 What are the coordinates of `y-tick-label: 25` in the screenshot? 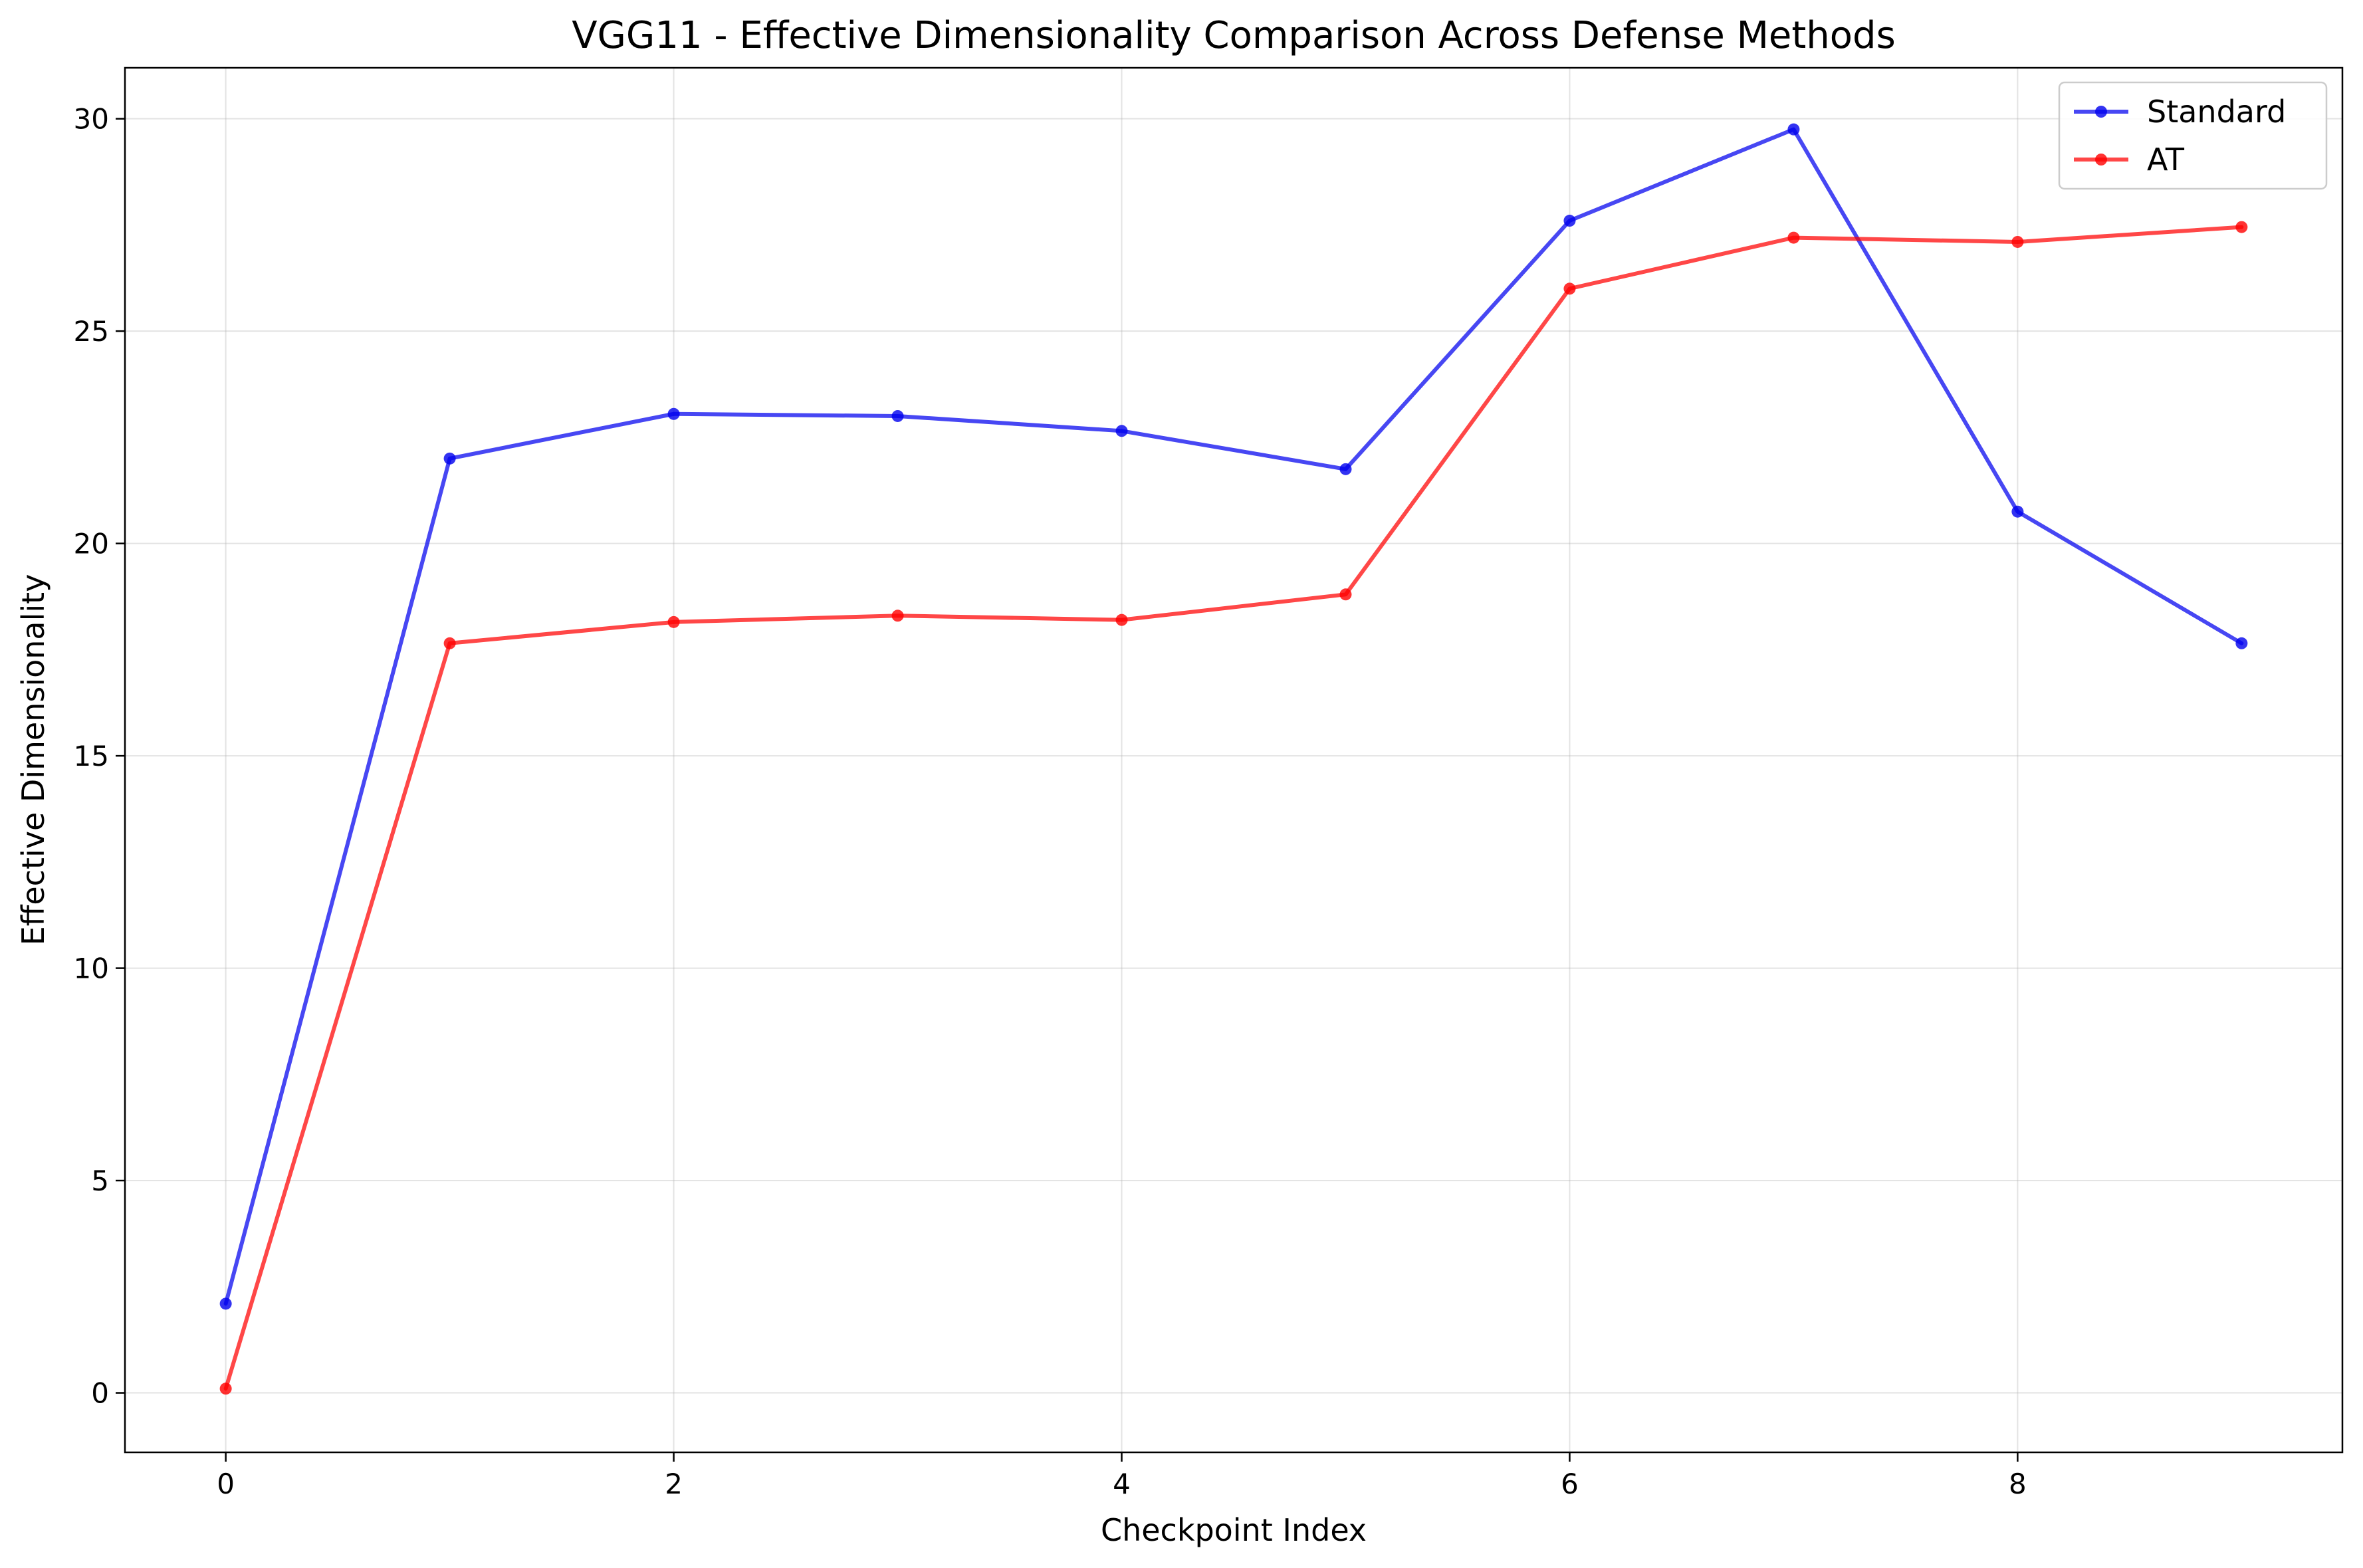 It's located at (91, 331).